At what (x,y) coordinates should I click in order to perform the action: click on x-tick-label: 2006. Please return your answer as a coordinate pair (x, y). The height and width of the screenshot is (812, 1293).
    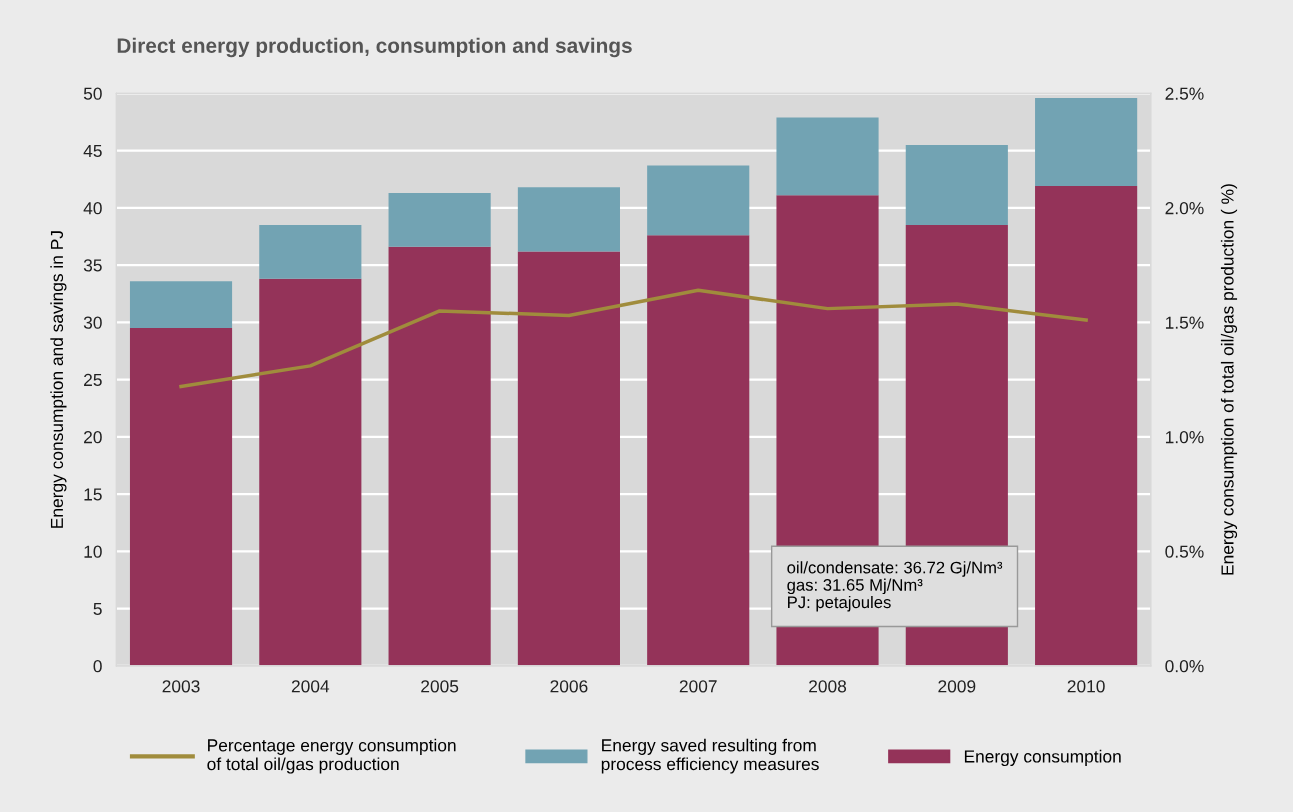
    Looking at the image, I should click on (569, 686).